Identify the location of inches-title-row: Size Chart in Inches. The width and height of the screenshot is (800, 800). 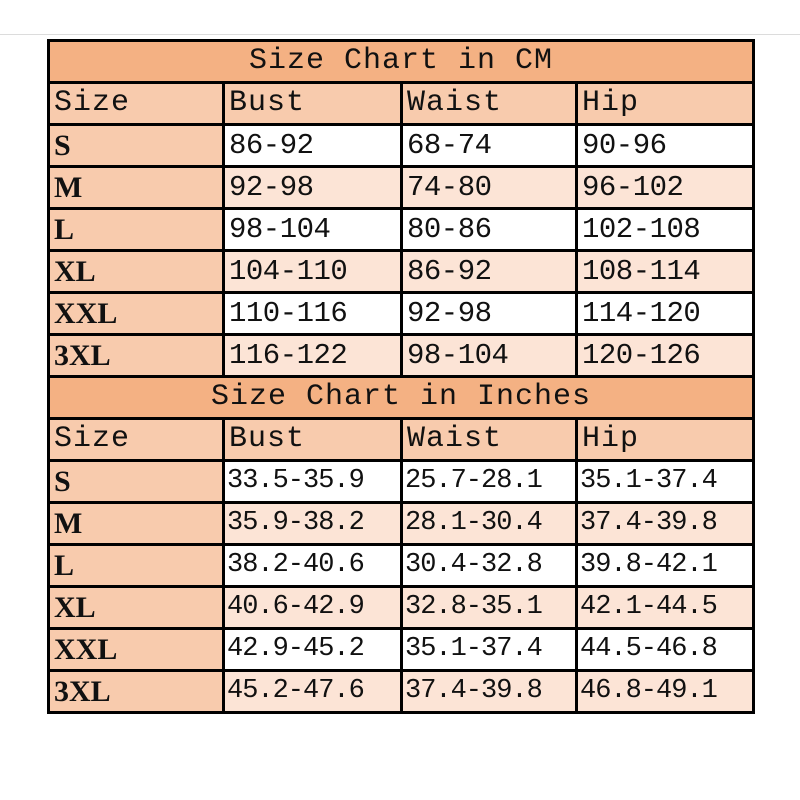
(401, 397).